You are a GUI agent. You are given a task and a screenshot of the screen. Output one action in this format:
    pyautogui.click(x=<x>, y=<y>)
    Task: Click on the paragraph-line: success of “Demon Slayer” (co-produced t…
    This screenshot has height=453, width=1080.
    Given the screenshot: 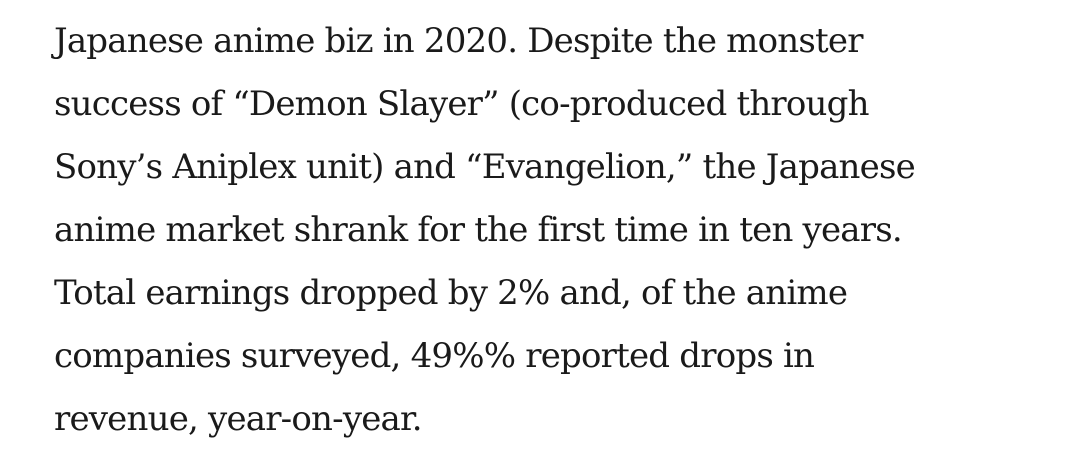 What is the action you would take?
    pyautogui.click(x=462, y=104)
    